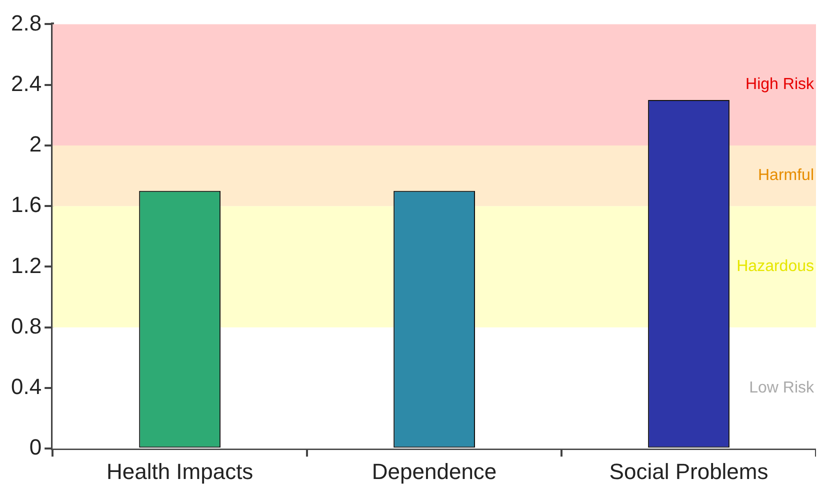 The width and height of the screenshot is (824, 497). I want to click on x-tick-label: Dependence, so click(434, 471).